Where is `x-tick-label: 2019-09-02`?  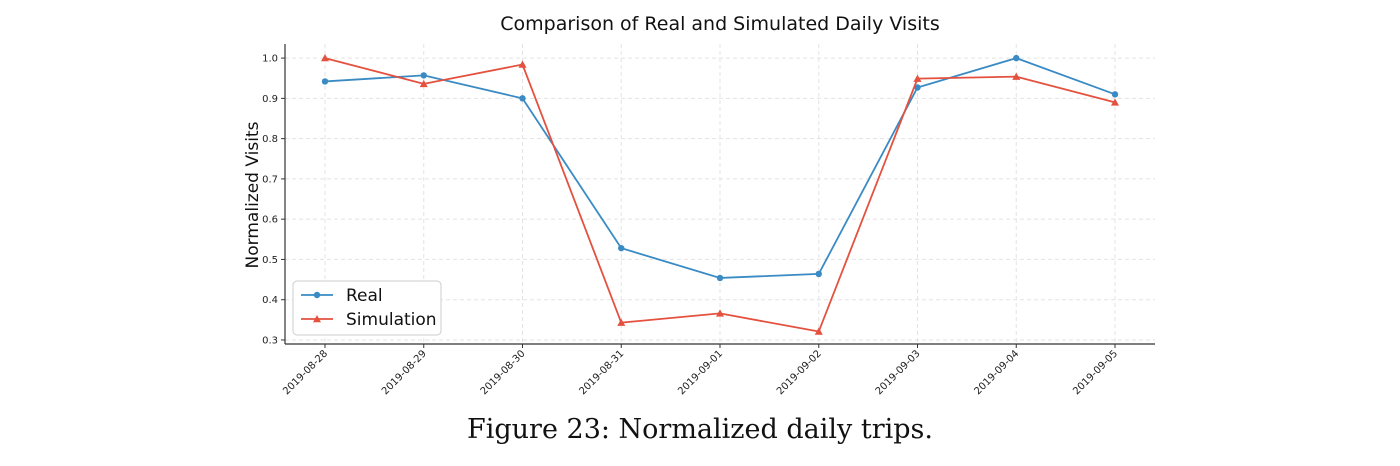
x-tick-label: 2019-09-02 is located at coordinates (799, 372).